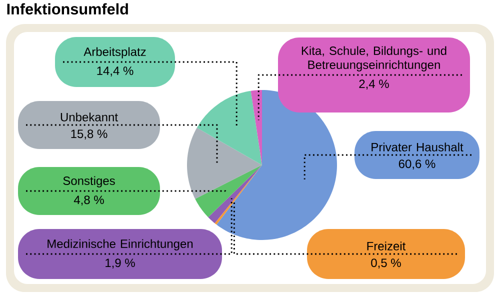 The height and width of the screenshot is (296, 500). I want to click on data-label: 1,9 %, so click(120, 263).